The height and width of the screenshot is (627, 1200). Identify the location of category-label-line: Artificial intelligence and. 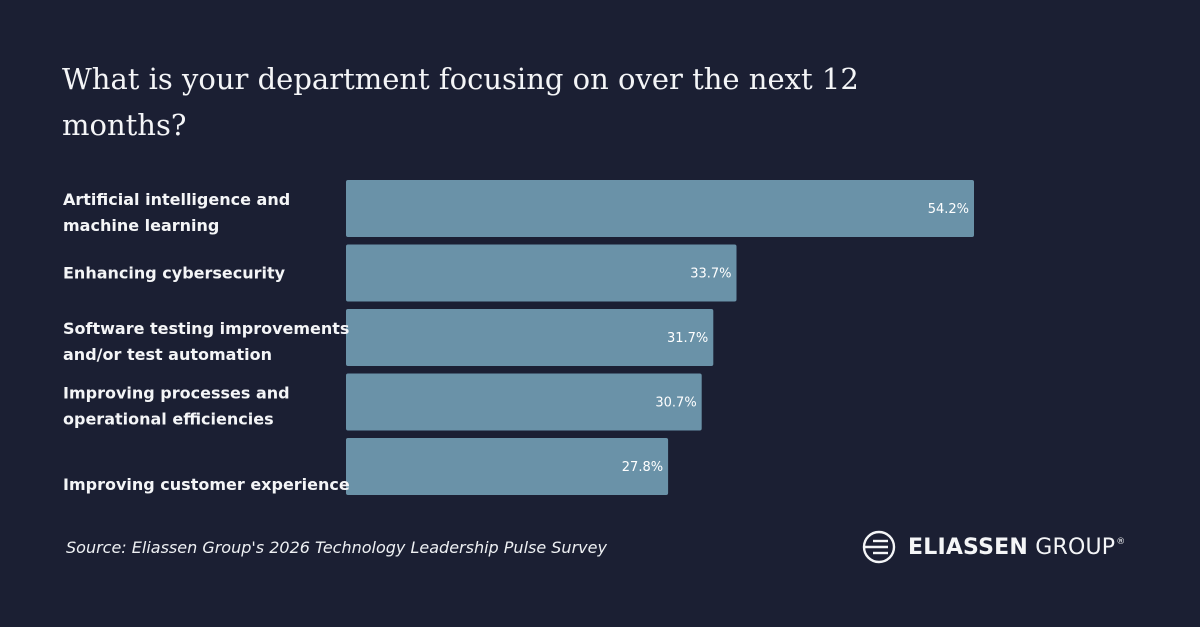
(176, 199).